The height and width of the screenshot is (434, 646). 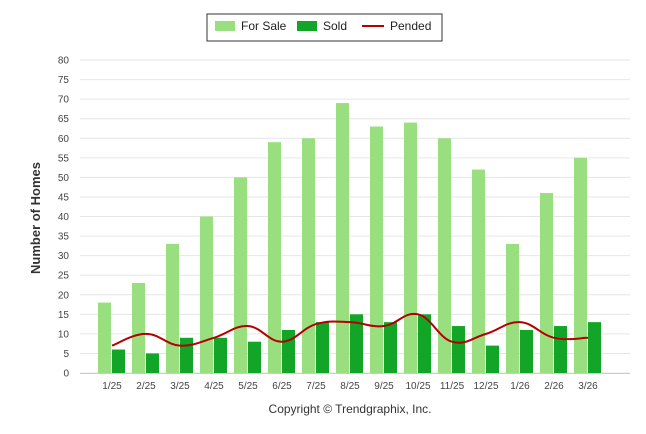 What do you see at coordinates (485, 386) in the screenshot?
I see `x-tick-label: 12/25` at bounding box center [485, 386].